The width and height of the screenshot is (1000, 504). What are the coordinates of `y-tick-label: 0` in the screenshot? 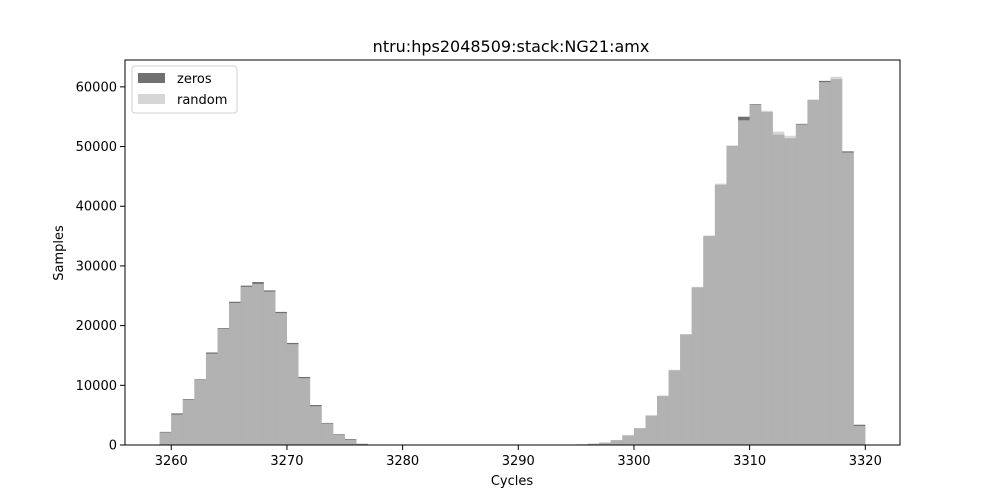 It's located at (113, 446).